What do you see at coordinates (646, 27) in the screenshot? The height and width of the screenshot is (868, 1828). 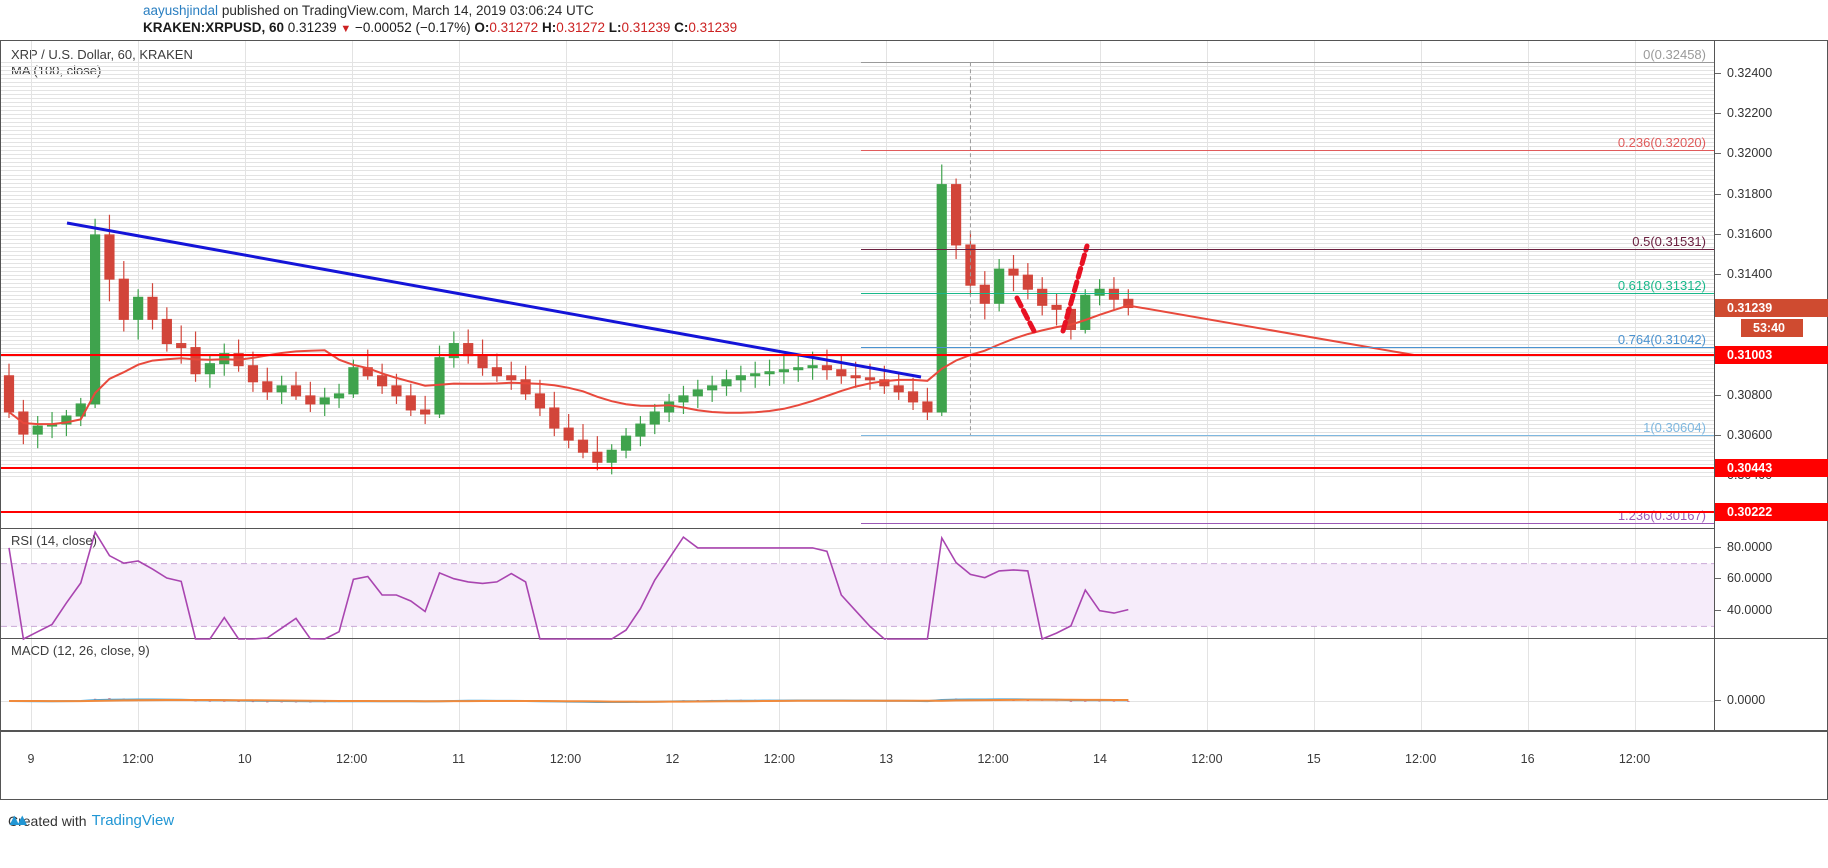 I see `low-value: 0.31239` at bounding box center [646, 27].